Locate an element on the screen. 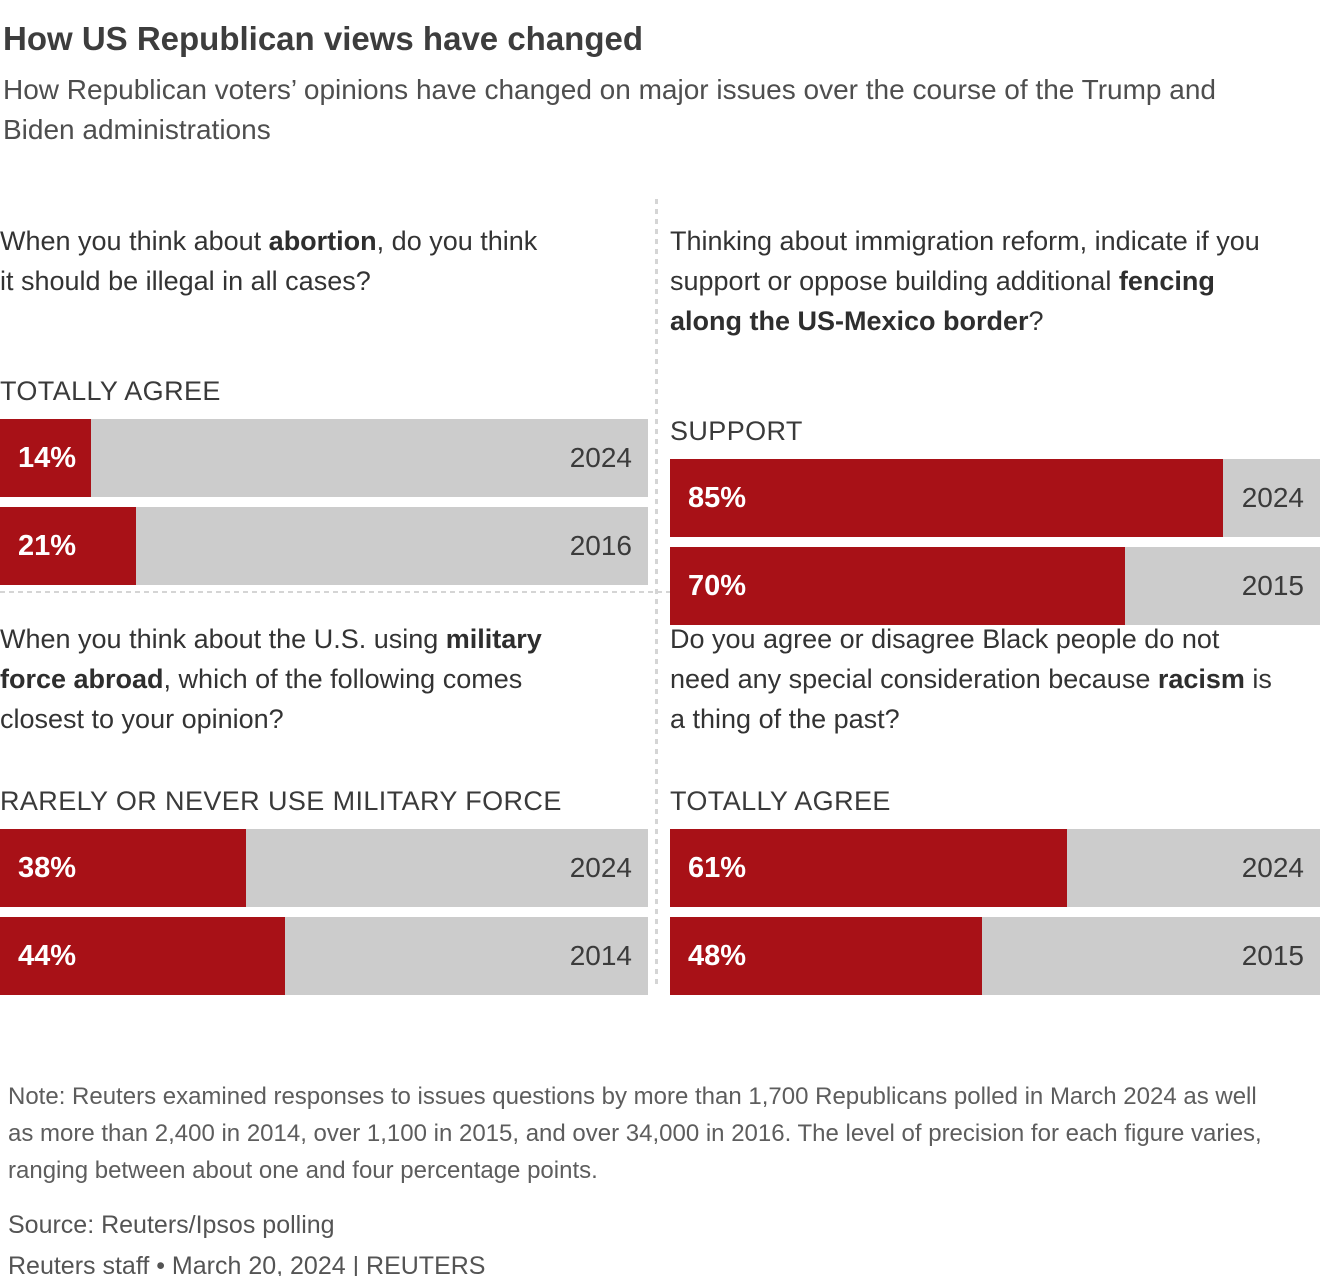  bar-row: 85% 2024 is located at coordinates (995, 498).